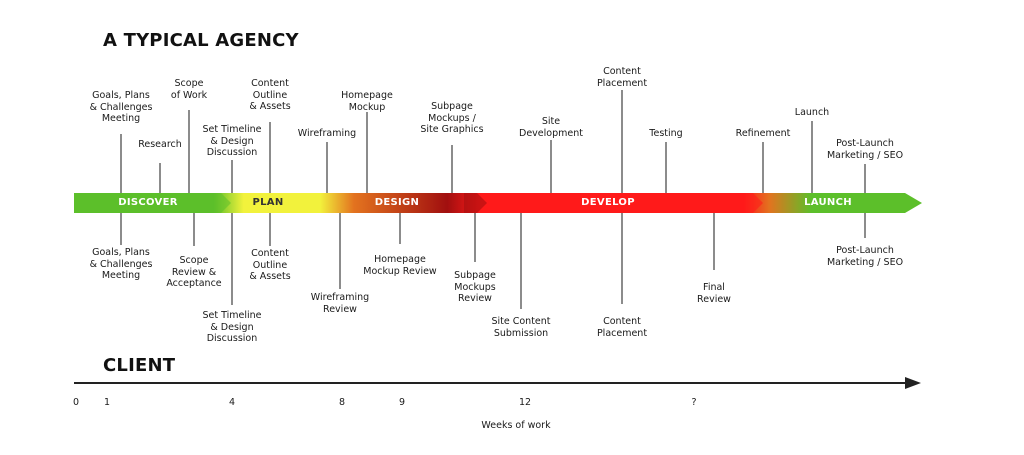  I want to click on agency-milestone-testing: Testing, so click(666, 133).